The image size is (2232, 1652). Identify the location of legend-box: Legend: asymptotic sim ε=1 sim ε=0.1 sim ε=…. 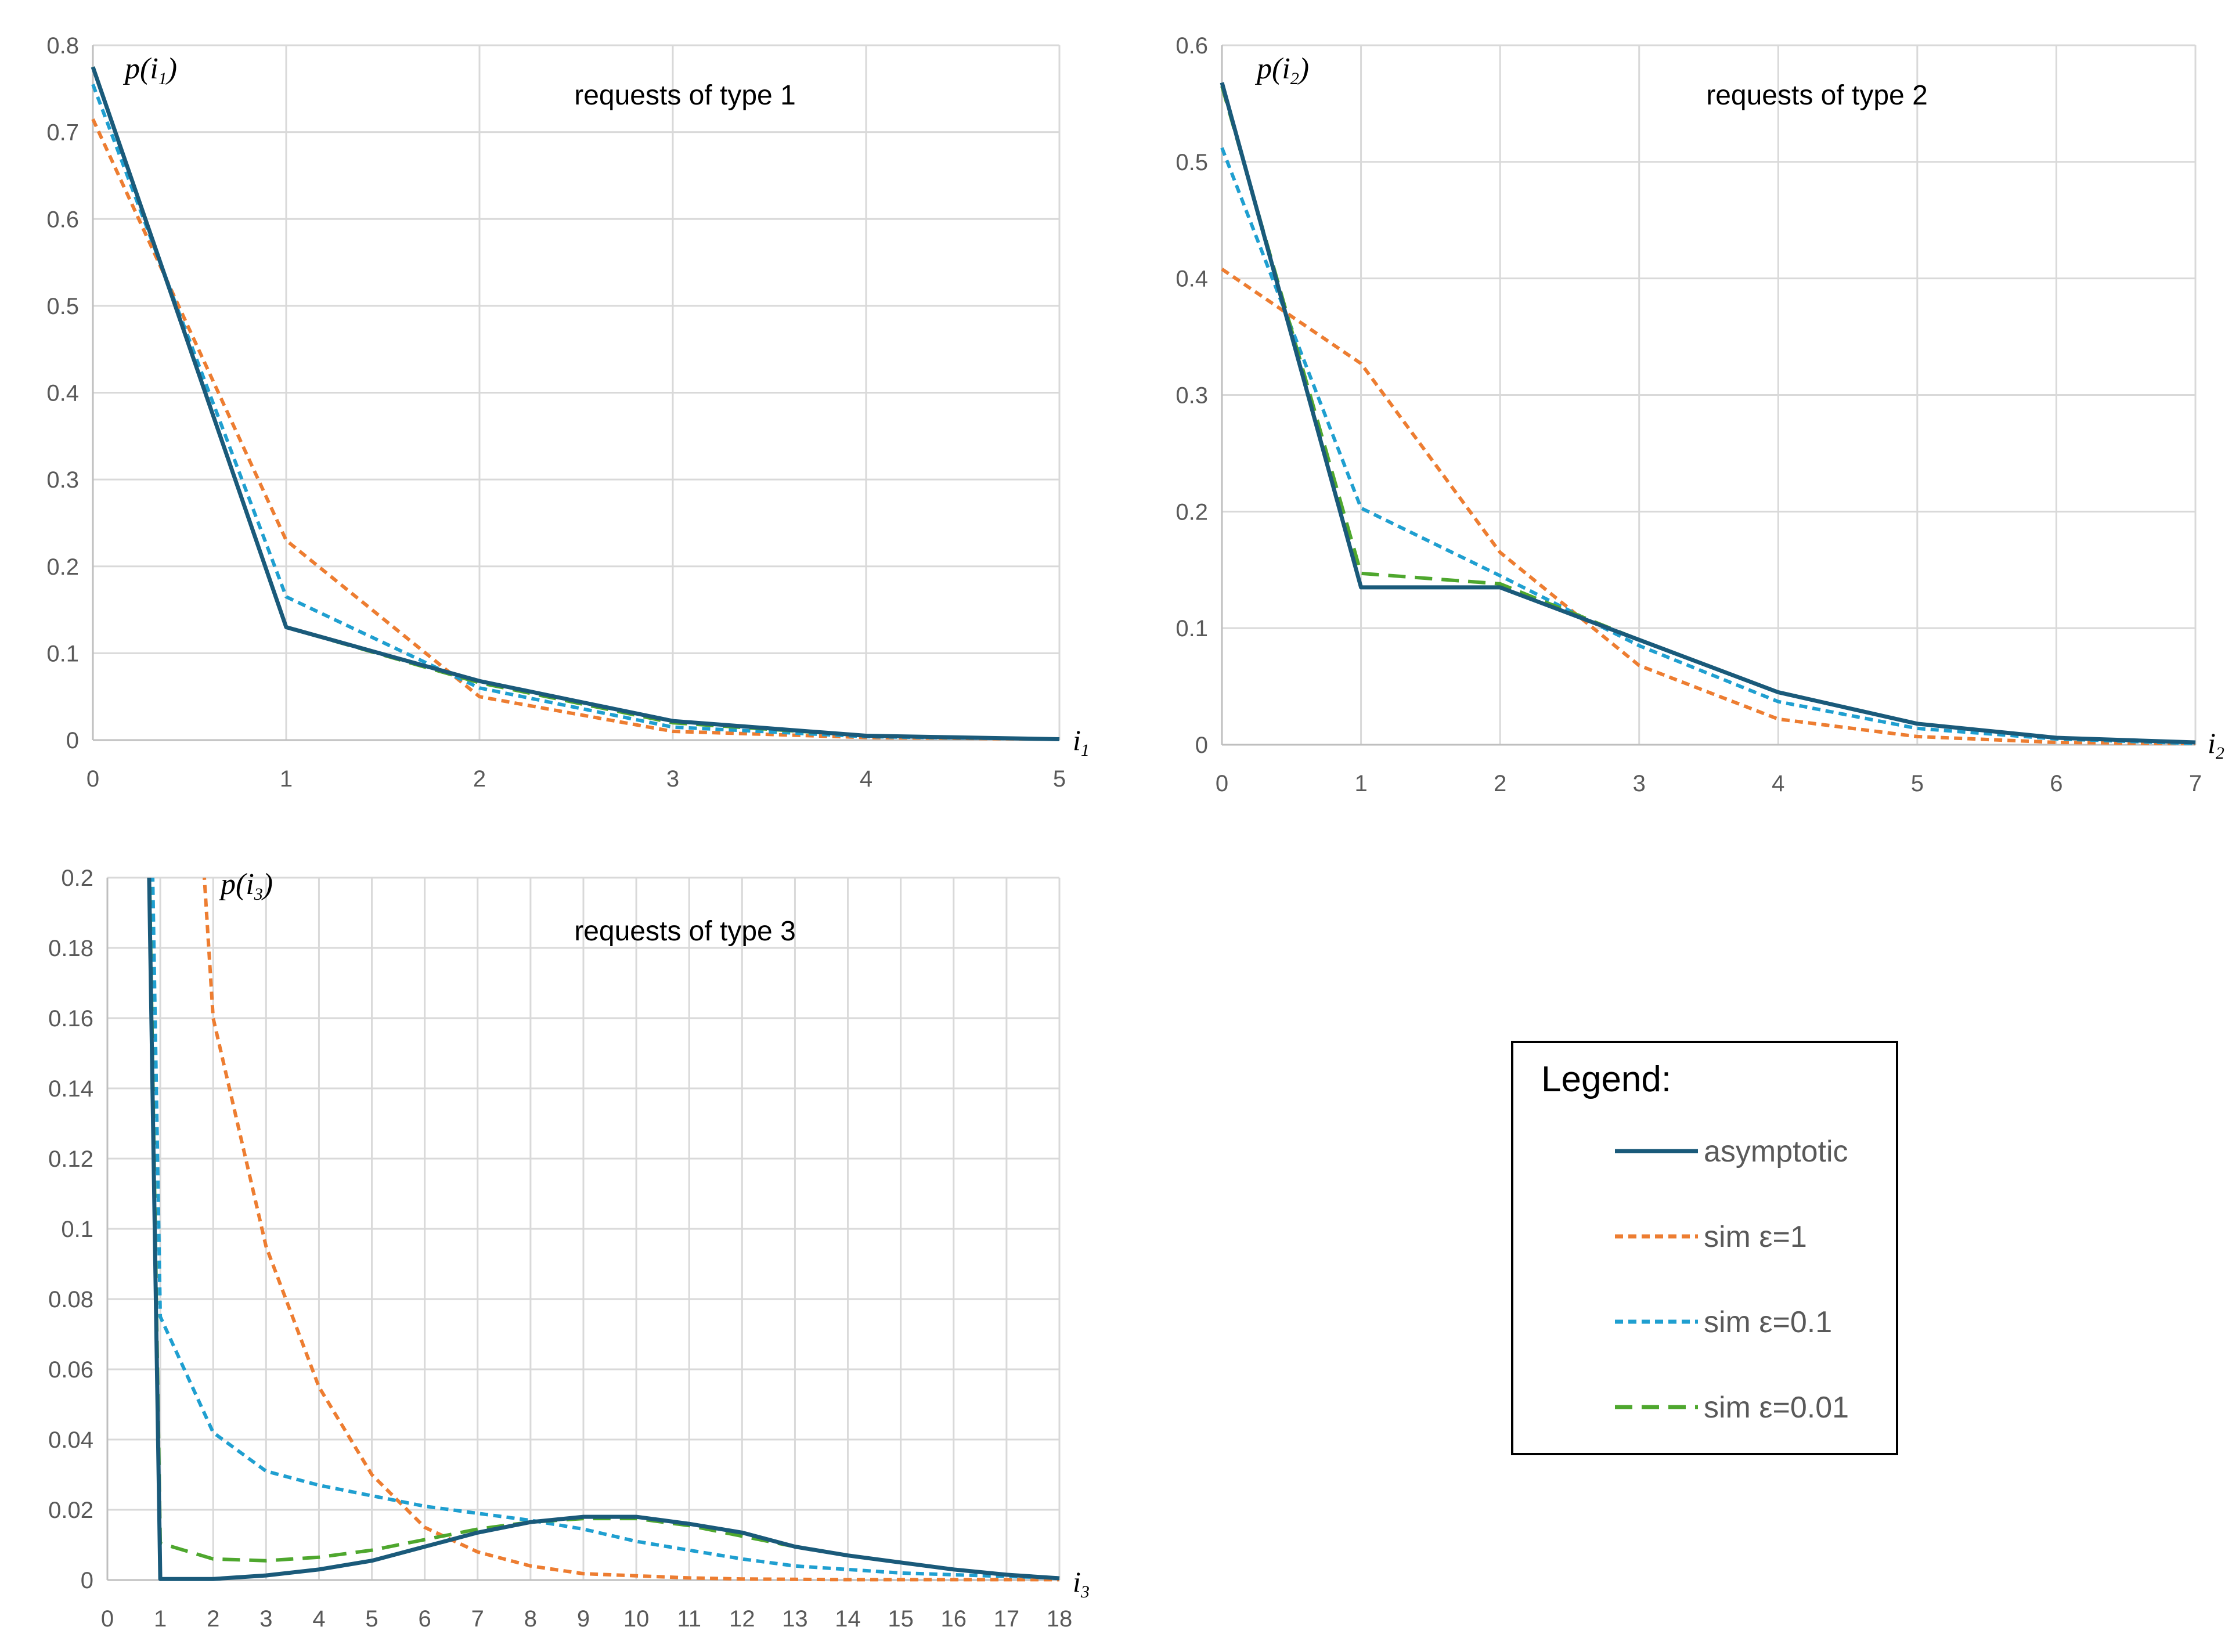
(1704, 1248).